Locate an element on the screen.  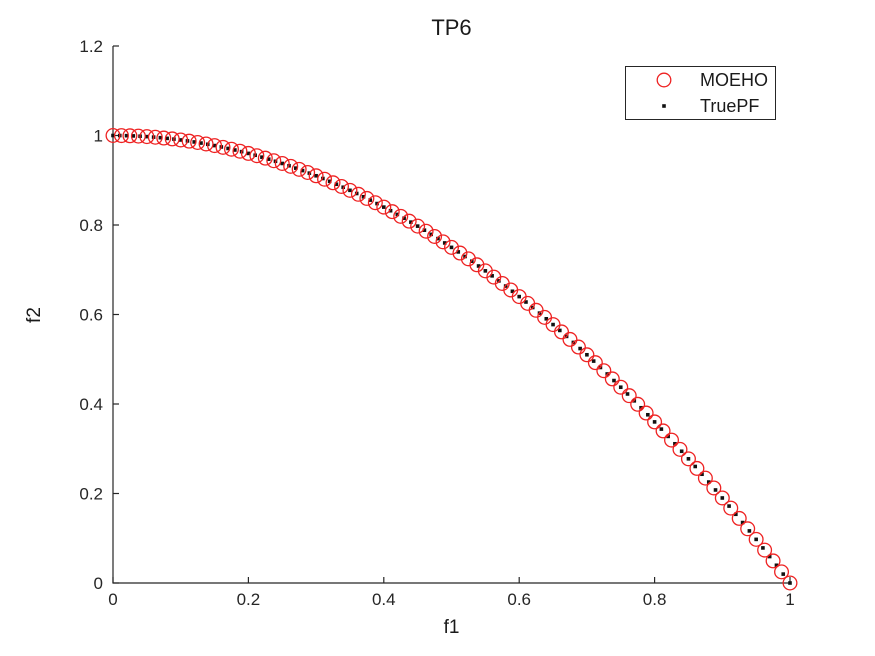
x-tick-label: 0.6 is located at coordinates (519, 599).